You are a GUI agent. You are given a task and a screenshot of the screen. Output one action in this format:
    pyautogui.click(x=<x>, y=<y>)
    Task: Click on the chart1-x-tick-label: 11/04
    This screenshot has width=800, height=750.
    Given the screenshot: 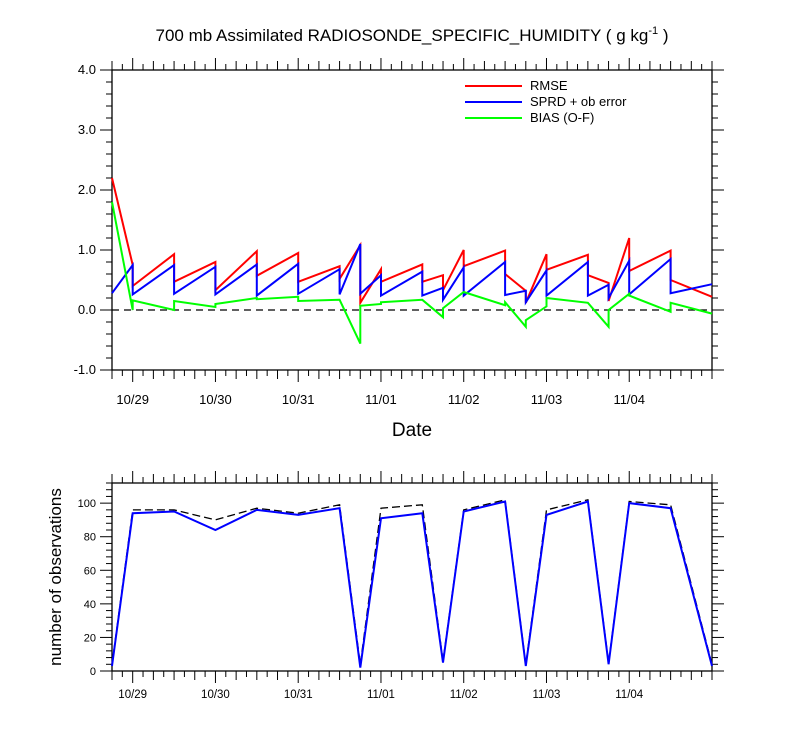 What is the action you would take?
    pyautogui.click(x=629, y=695)
    